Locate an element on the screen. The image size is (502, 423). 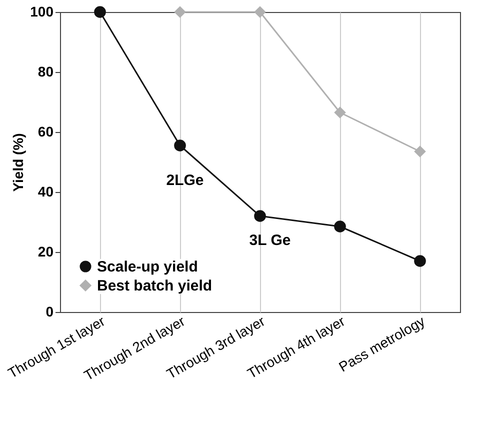
y-tick-label: 80 is located at coordinates (46, 72).